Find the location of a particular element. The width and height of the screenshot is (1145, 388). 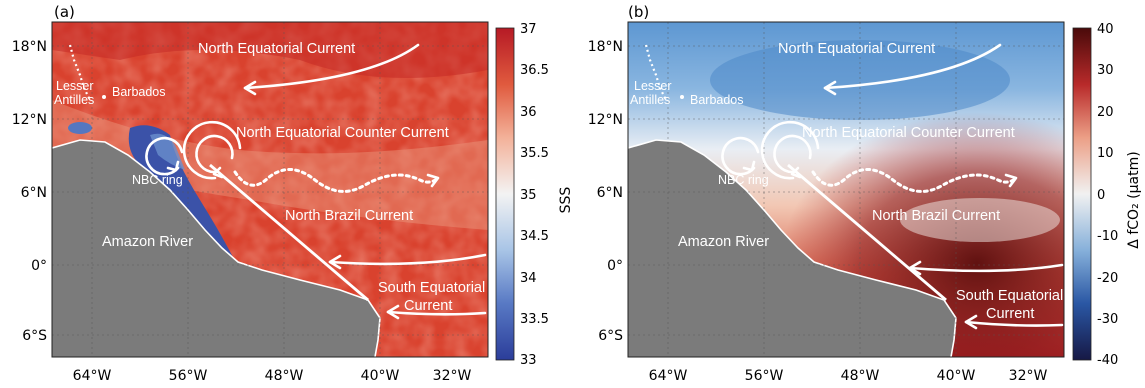

panel-a-lon-ticks: 64°W 56°W 48°W 40°W 32°W is located at coordinates (272, 376).